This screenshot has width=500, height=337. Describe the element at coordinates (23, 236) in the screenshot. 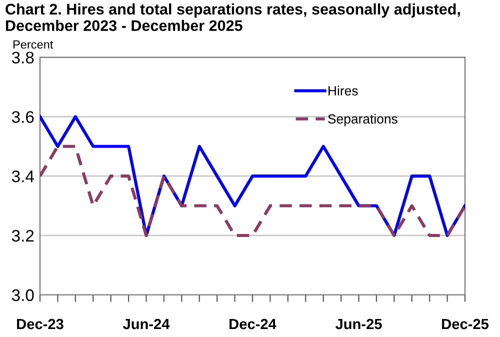

I see `y-tick-label: 3.2` at that location.